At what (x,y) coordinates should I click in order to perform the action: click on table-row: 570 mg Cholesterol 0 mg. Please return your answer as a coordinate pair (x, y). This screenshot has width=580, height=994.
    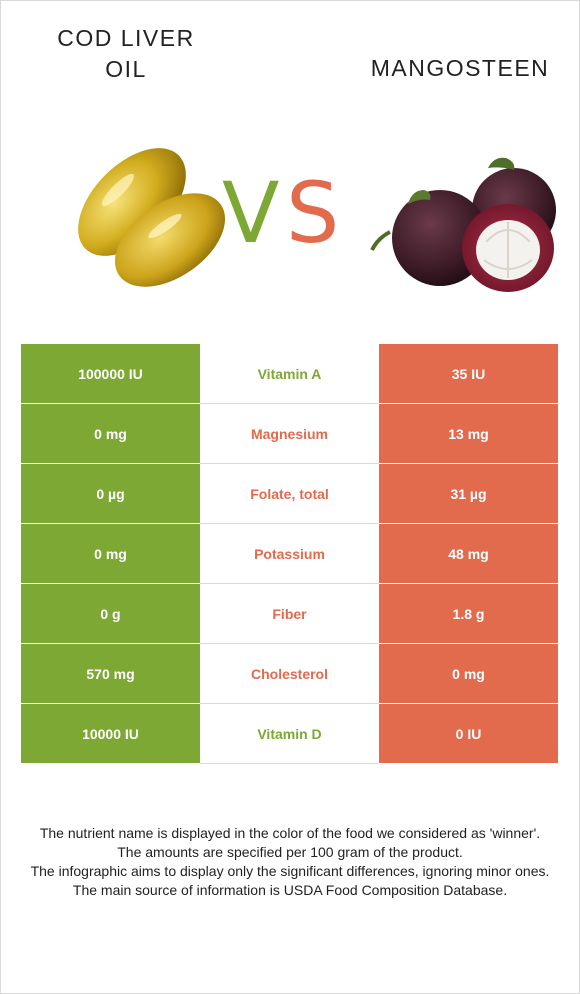
    Looking at the image, I should click on (289, 673).